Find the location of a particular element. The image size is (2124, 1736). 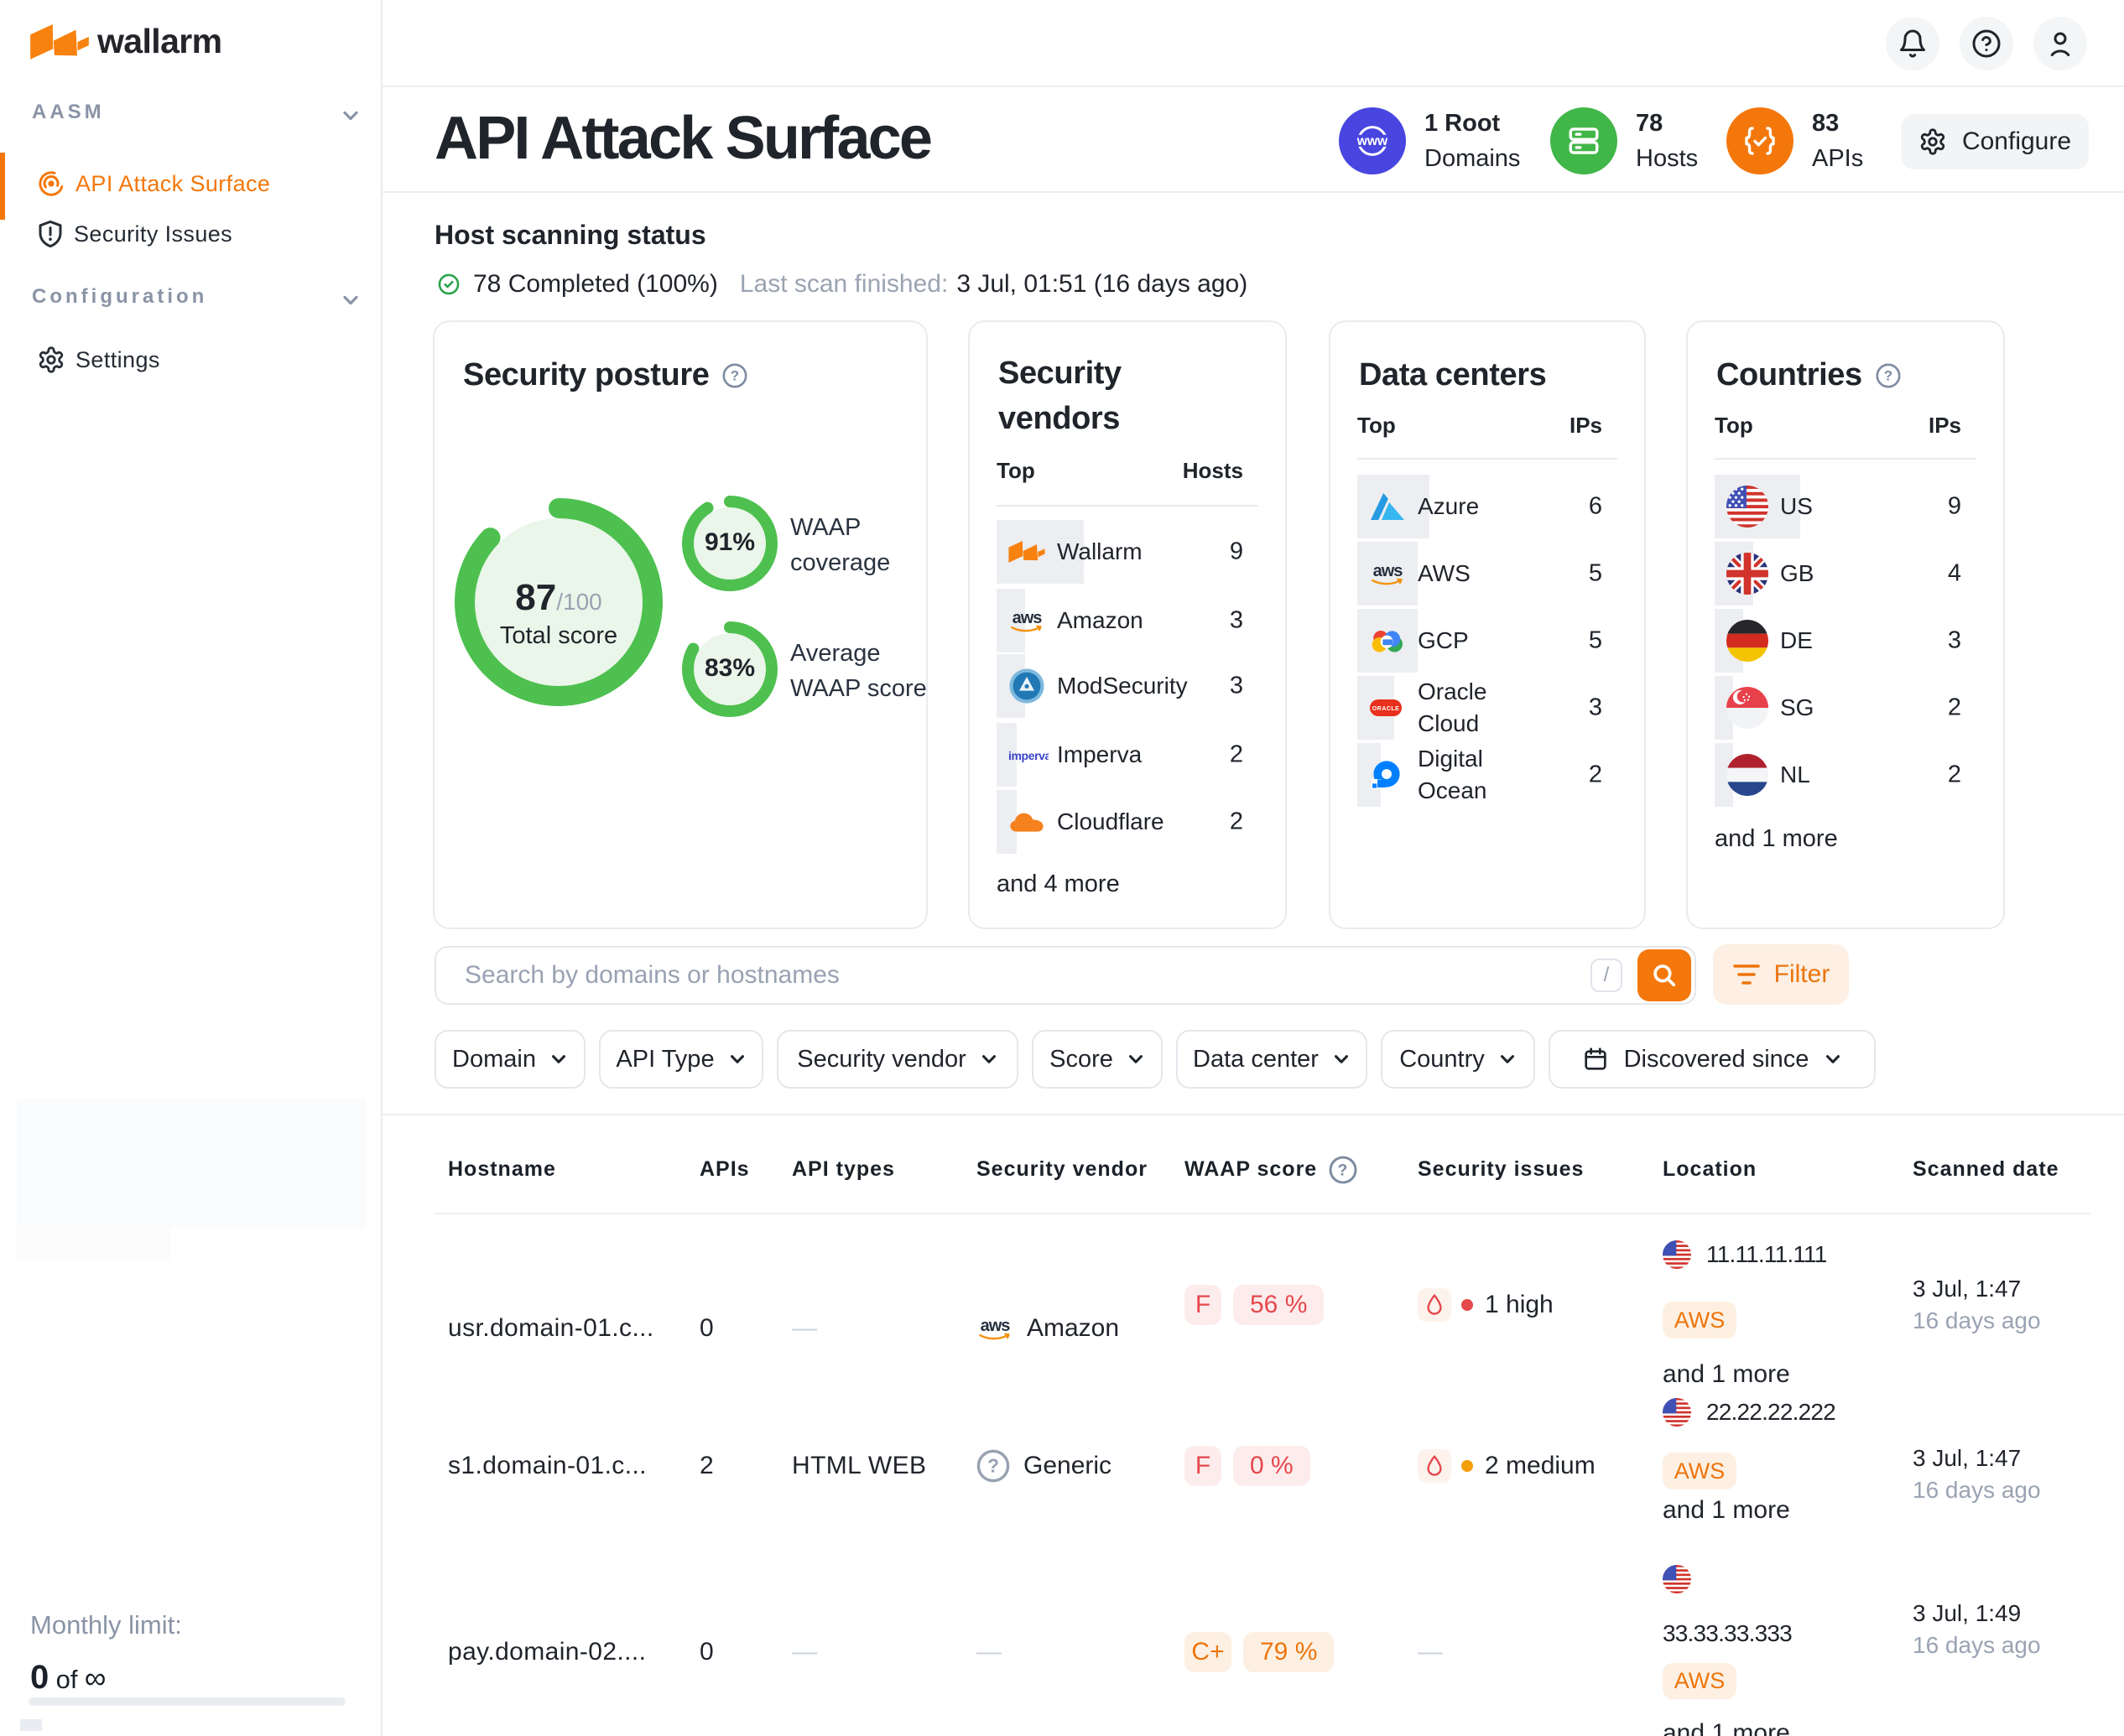

svg-text: www is located at coordinates (1372, 141).